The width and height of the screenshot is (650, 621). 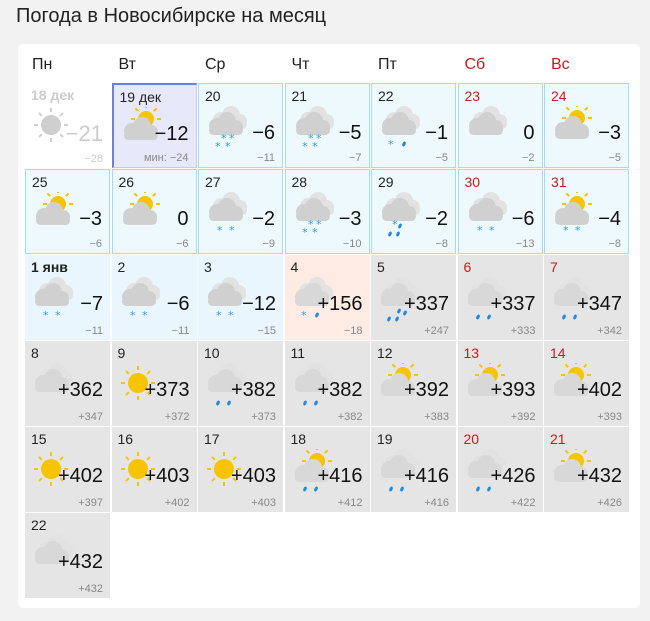 I want to click on min-temperature: −13, so click(x=525, y=244).